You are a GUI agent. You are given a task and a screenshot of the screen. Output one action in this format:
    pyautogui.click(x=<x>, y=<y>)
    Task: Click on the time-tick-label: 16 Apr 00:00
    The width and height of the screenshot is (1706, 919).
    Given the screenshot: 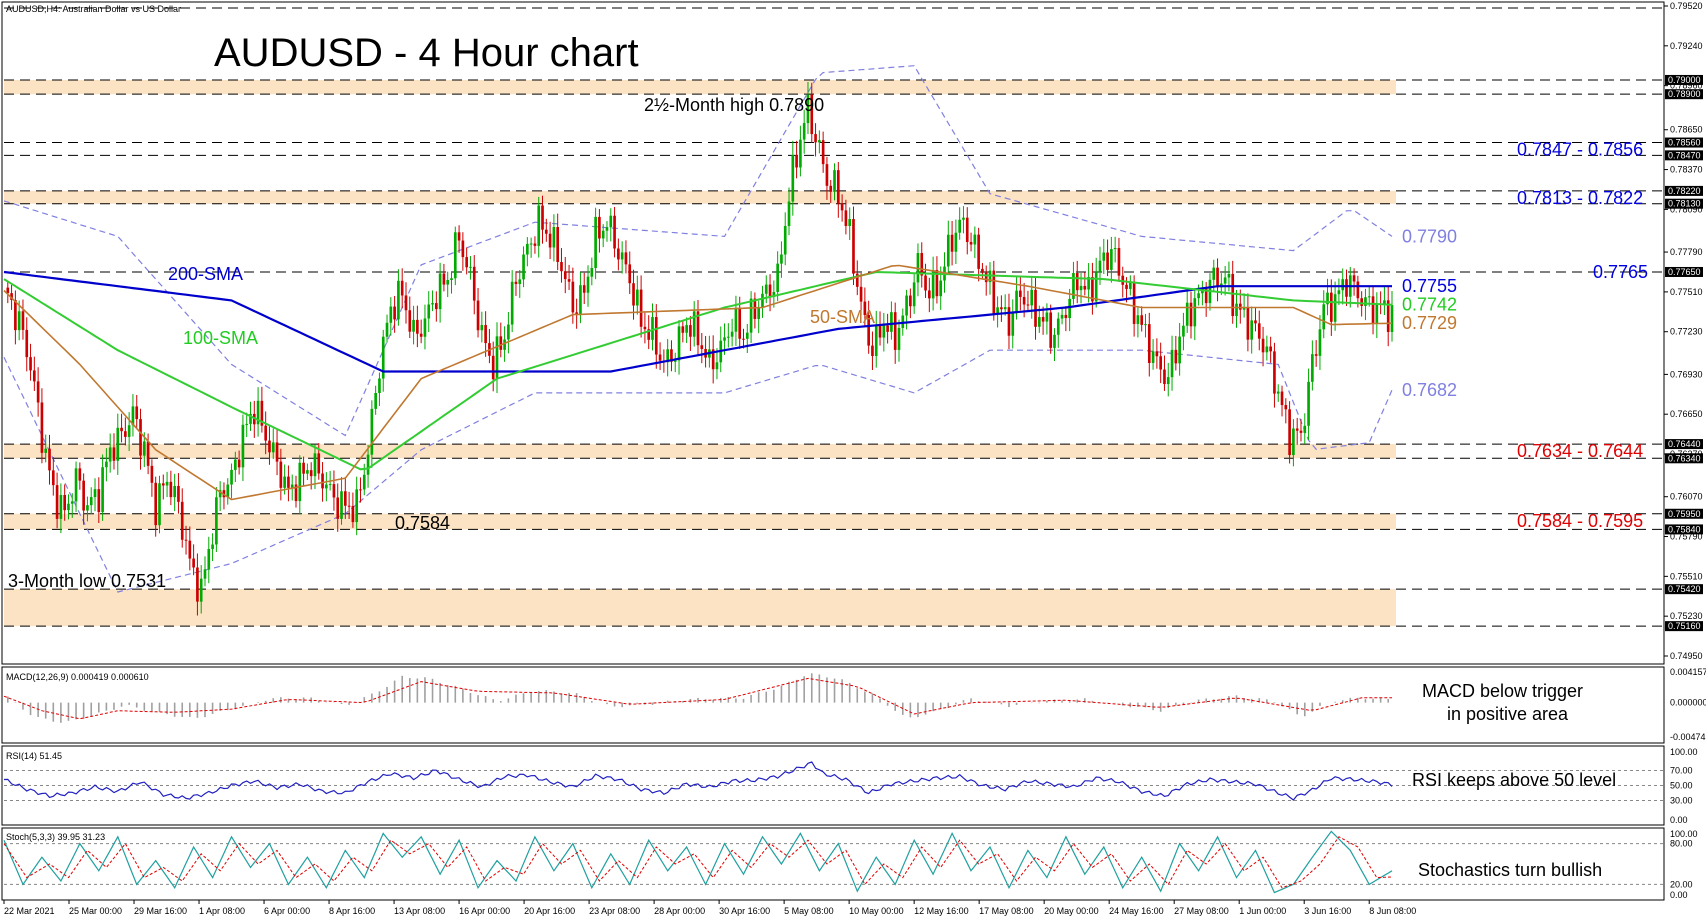 What is the action you would take?
    pyautogui.click(x=484, y=911)
    